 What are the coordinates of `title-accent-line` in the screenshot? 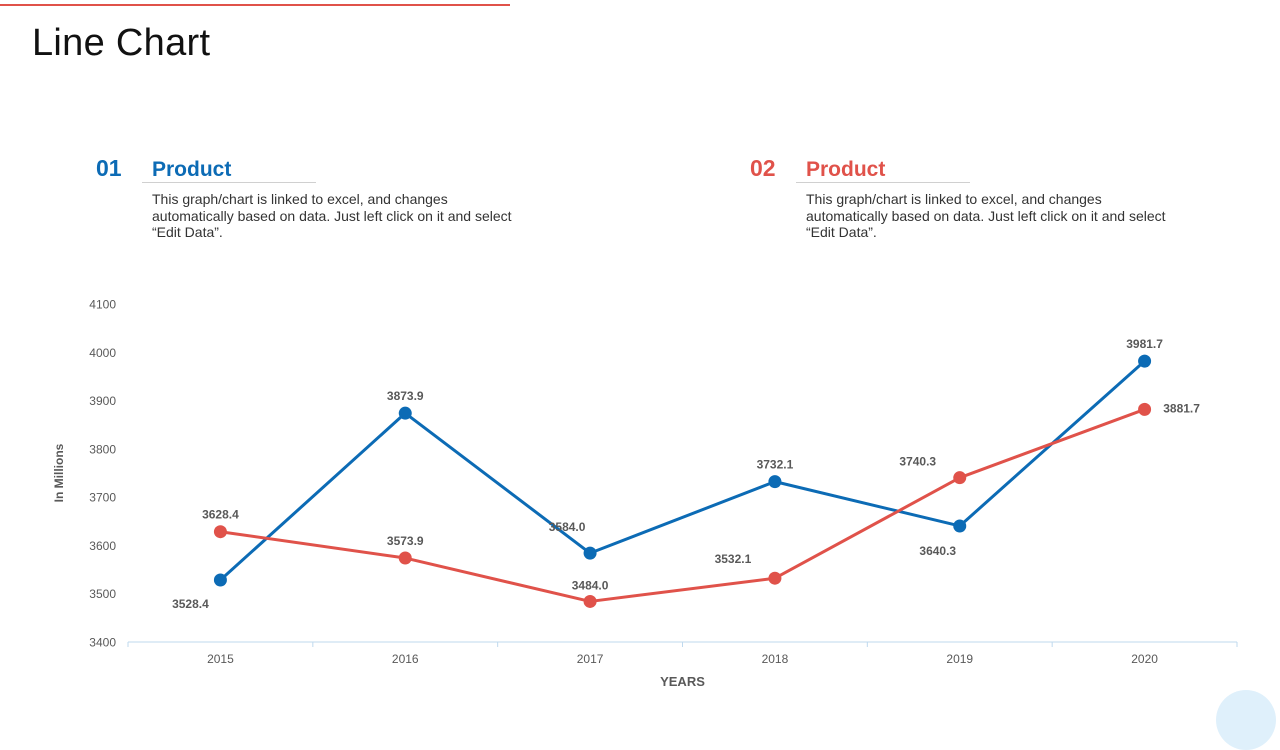 It's located at (255, 5).